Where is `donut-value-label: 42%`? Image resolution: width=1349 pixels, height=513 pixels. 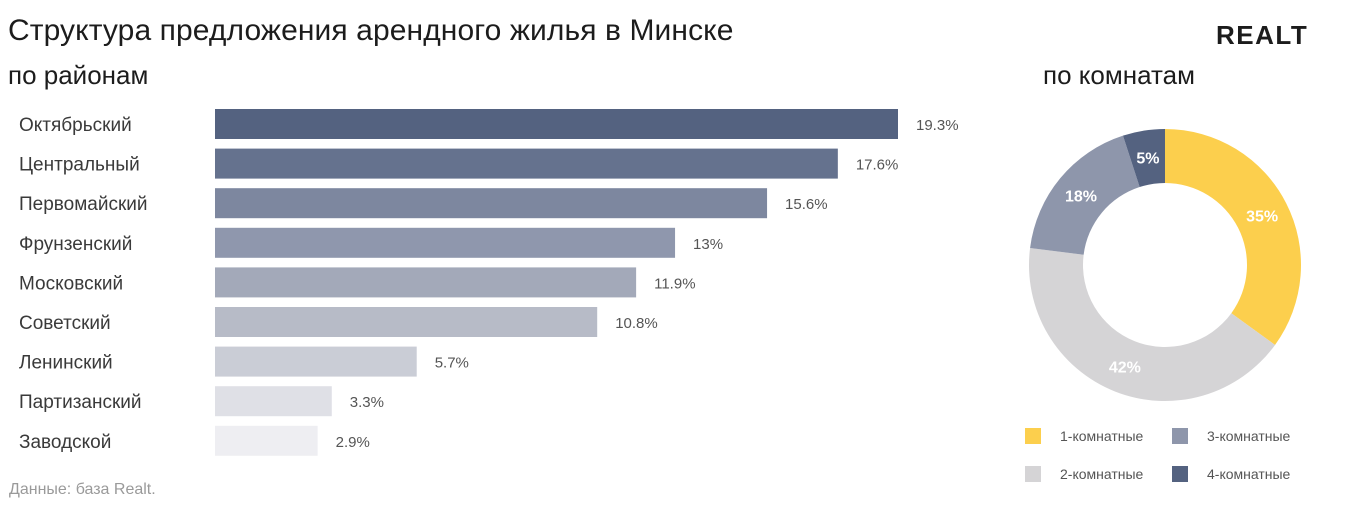 donut-value-label: 42% is located at coordinates (1125, 367).